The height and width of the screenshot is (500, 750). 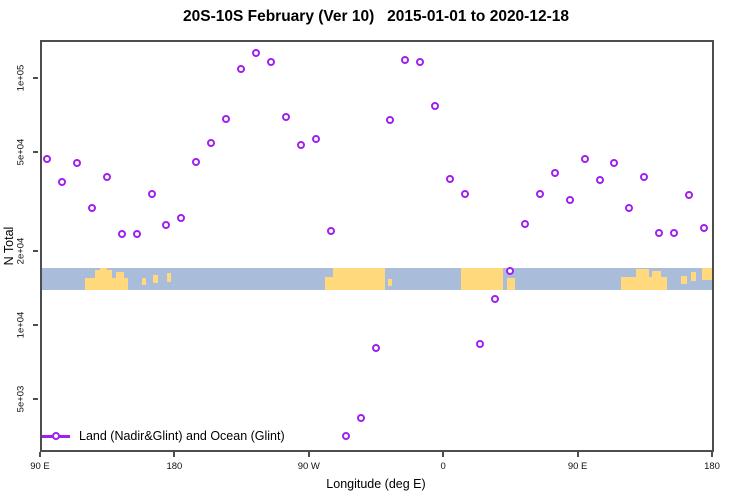 I want to click on y-axis-tick-label: 5e+03, so click(x=21, y=399).